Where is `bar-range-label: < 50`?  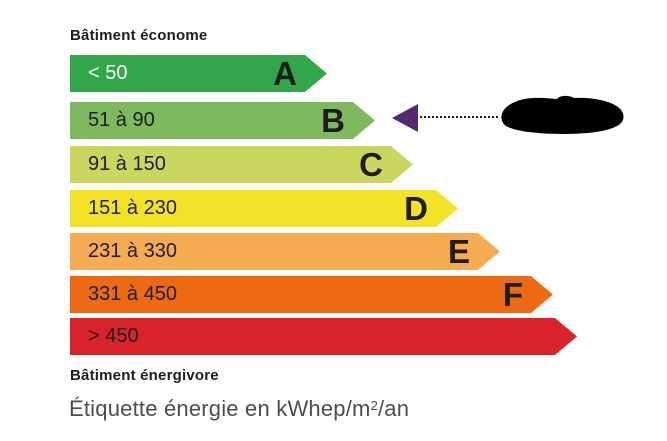
bar-range-label: < 50 is located at coordinates (108, 73).